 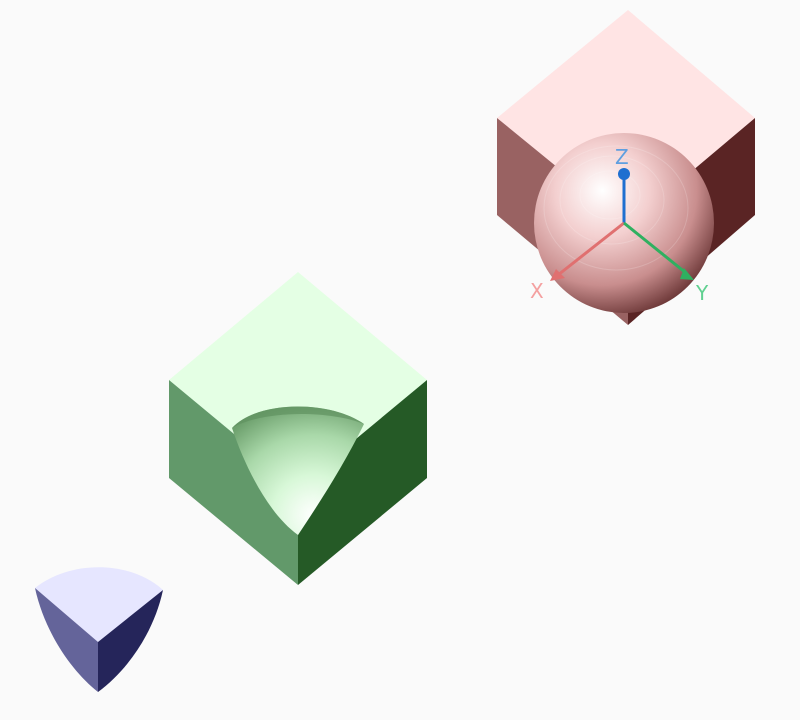 I want to click on blue-shape-right-face, so click(x=130, y=641).